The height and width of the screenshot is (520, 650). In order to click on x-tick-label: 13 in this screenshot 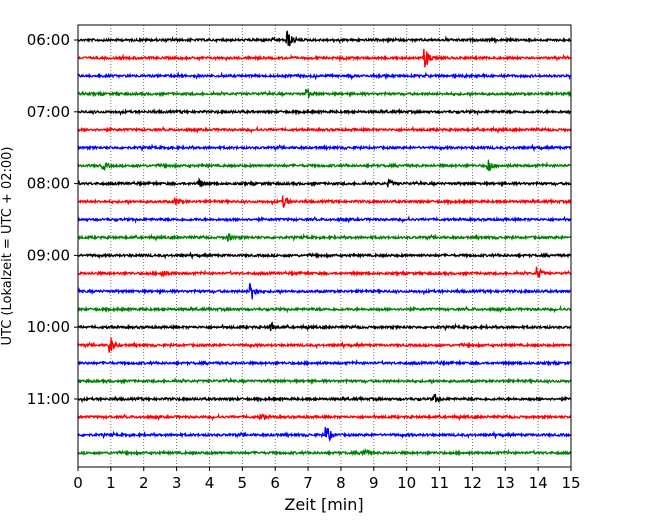, I will do `click(505, 483)`.